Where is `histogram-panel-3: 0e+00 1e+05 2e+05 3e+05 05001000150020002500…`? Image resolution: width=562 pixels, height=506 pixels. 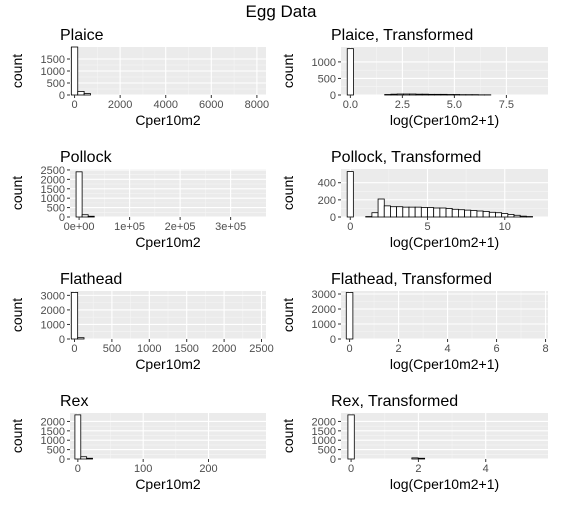 histogram-panel-3: 0e+00 1e+05 2e+05 3e+05 05001000150020002500… is located at coordinates (137, 199).